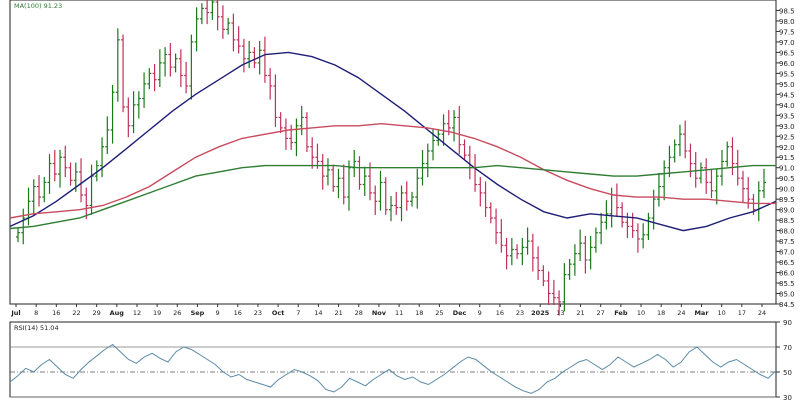 The width and height of the screenshot is (800, 404). I want to click on rsi-line, so click(393, 368).